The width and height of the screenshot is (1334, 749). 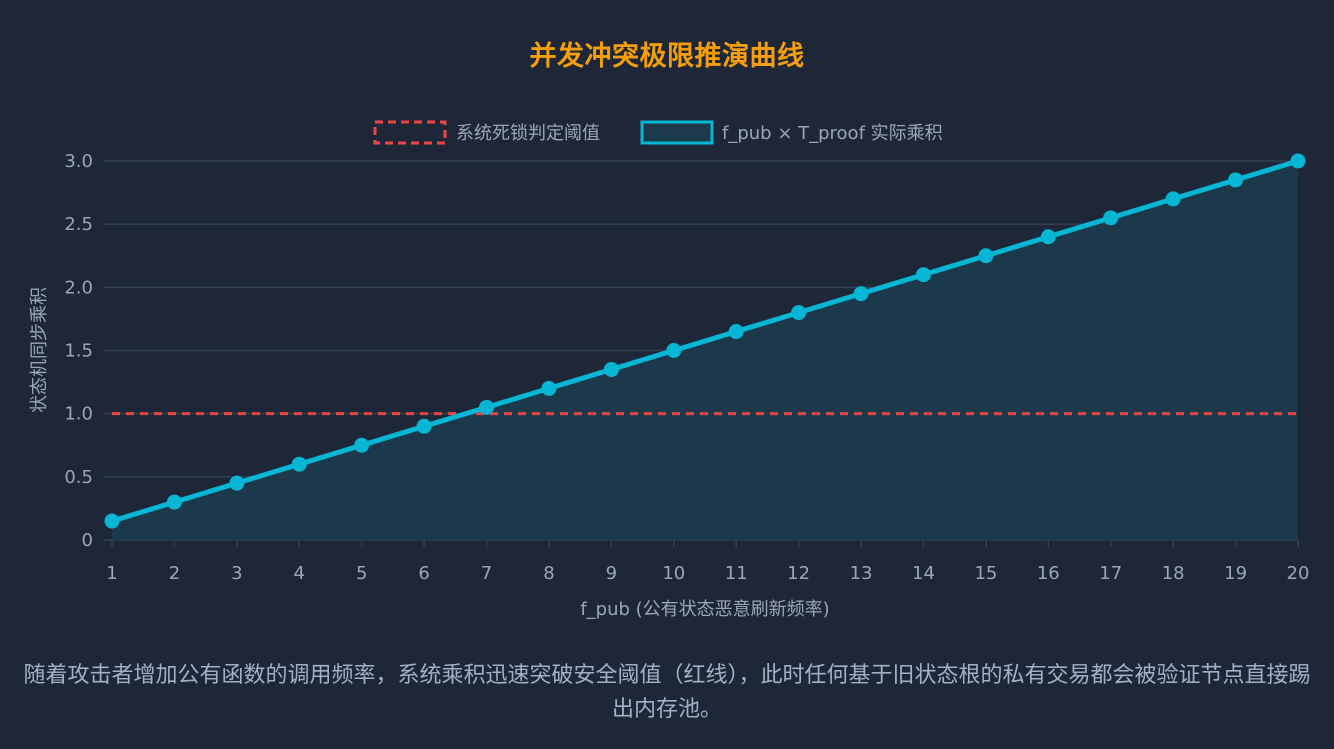 I want to click on y-tick-label: 0, so click(x=87, y=540).